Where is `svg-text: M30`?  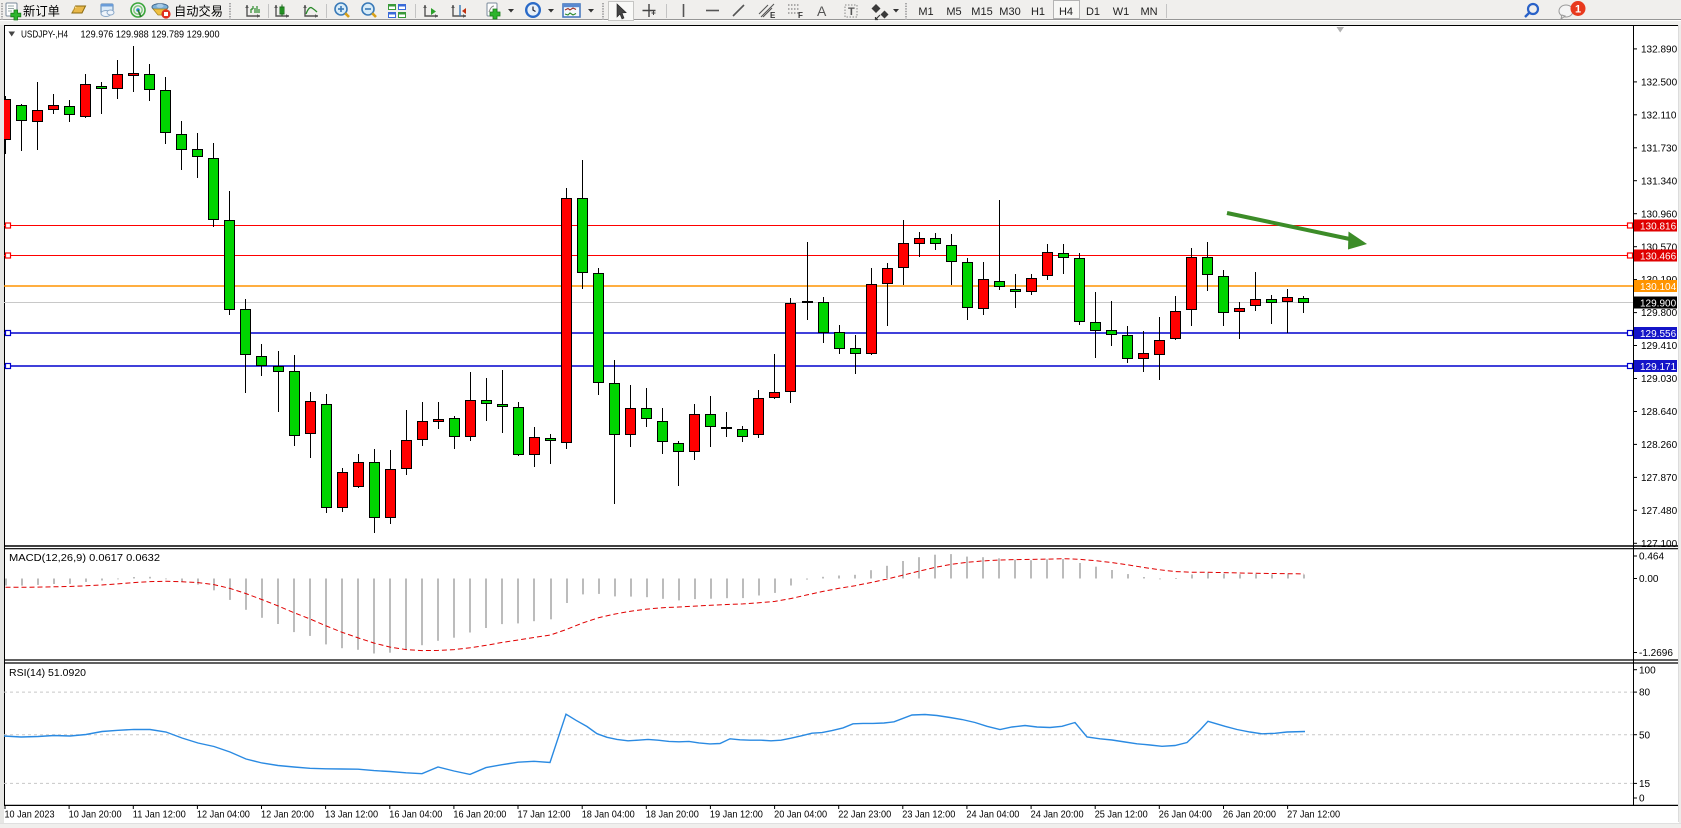 svg-text: M30 is located at coordinates (1009, 12).